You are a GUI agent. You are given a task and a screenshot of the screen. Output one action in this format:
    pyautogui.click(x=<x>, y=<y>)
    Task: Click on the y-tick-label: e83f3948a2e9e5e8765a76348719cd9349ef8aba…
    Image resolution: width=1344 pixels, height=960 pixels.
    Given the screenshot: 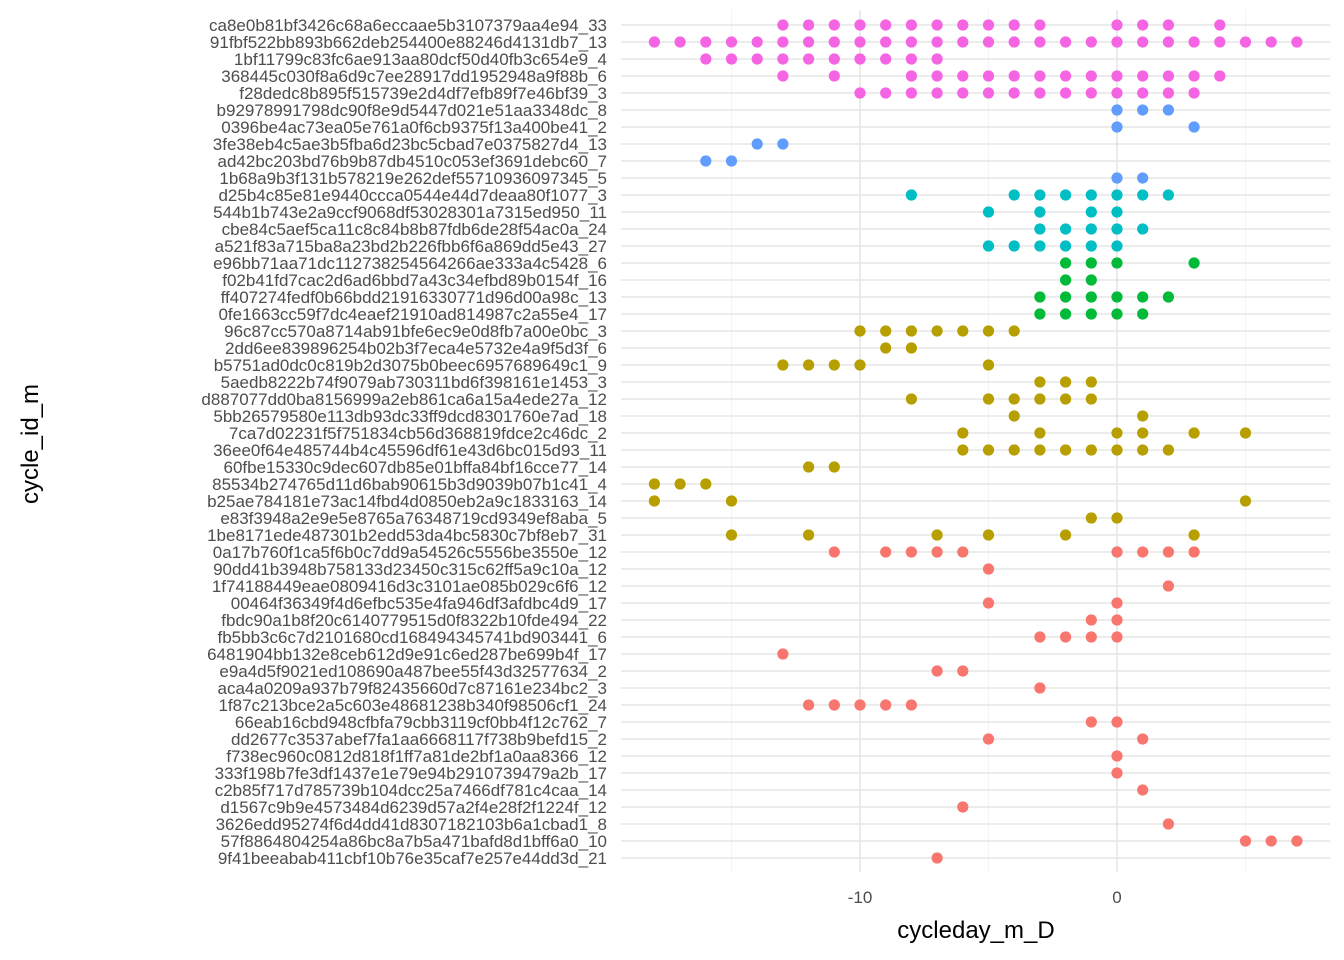 What is the action you would take?
    pyautogui.click(x=413, y=518)
    